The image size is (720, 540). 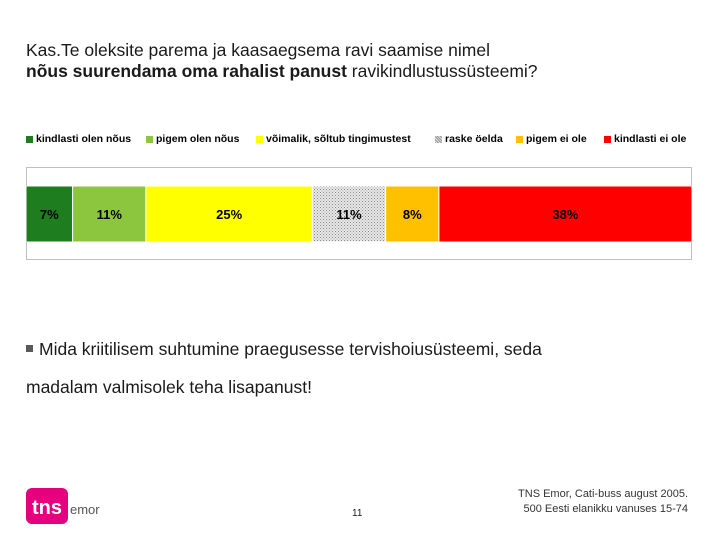 What do you see at coordinates (84, 139) in the screenshot?
I see `legend-label: kindlasti olen nõus` at bounding box center [84, 139].